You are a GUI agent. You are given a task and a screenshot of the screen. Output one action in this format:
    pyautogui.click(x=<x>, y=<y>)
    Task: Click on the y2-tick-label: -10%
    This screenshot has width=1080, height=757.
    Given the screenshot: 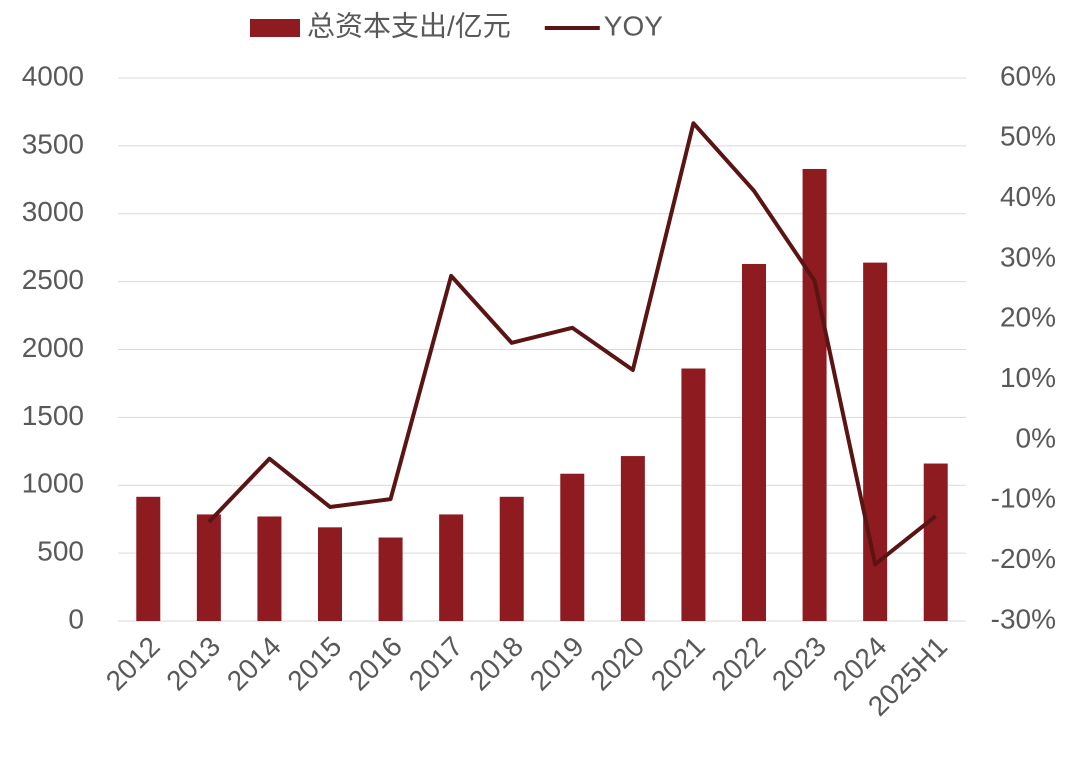 What is the action you would take?
    pyautogui.click(x=1023, y=498)
    